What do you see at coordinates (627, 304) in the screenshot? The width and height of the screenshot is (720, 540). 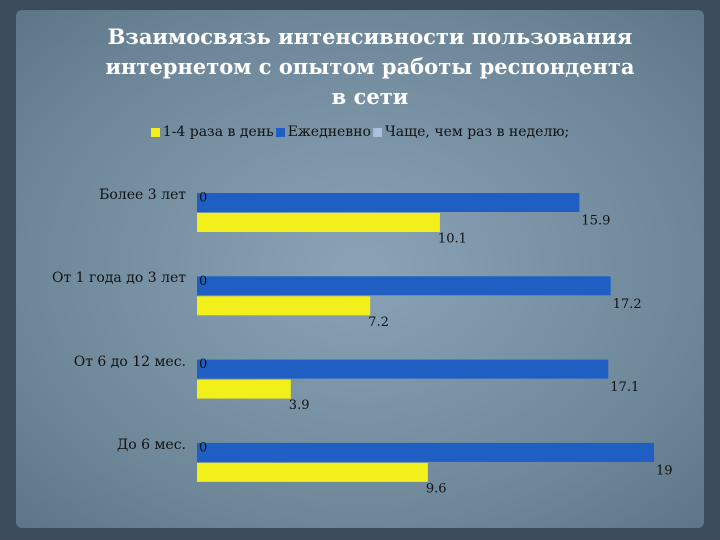 I see `data-label: 17.2` at bounding box center [627, 304].